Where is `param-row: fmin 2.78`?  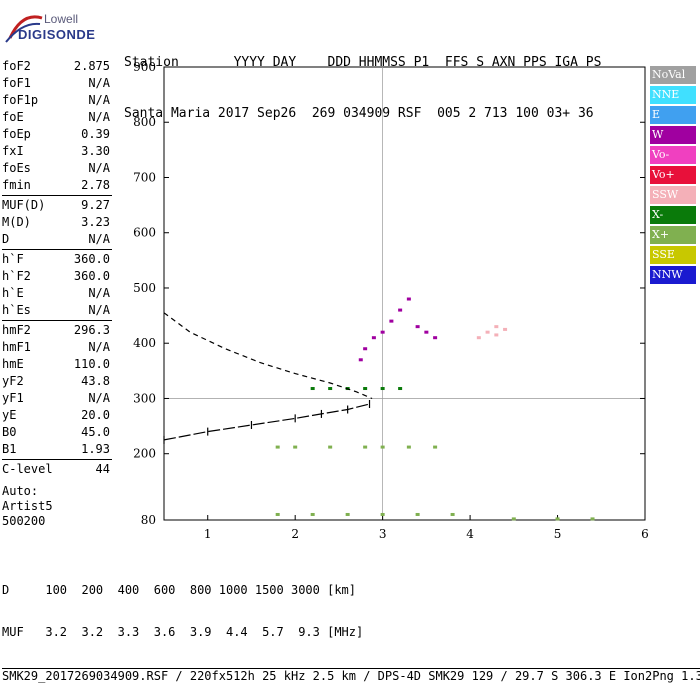
param-row: fmin 2.78 is located at coordinates (57, 185).